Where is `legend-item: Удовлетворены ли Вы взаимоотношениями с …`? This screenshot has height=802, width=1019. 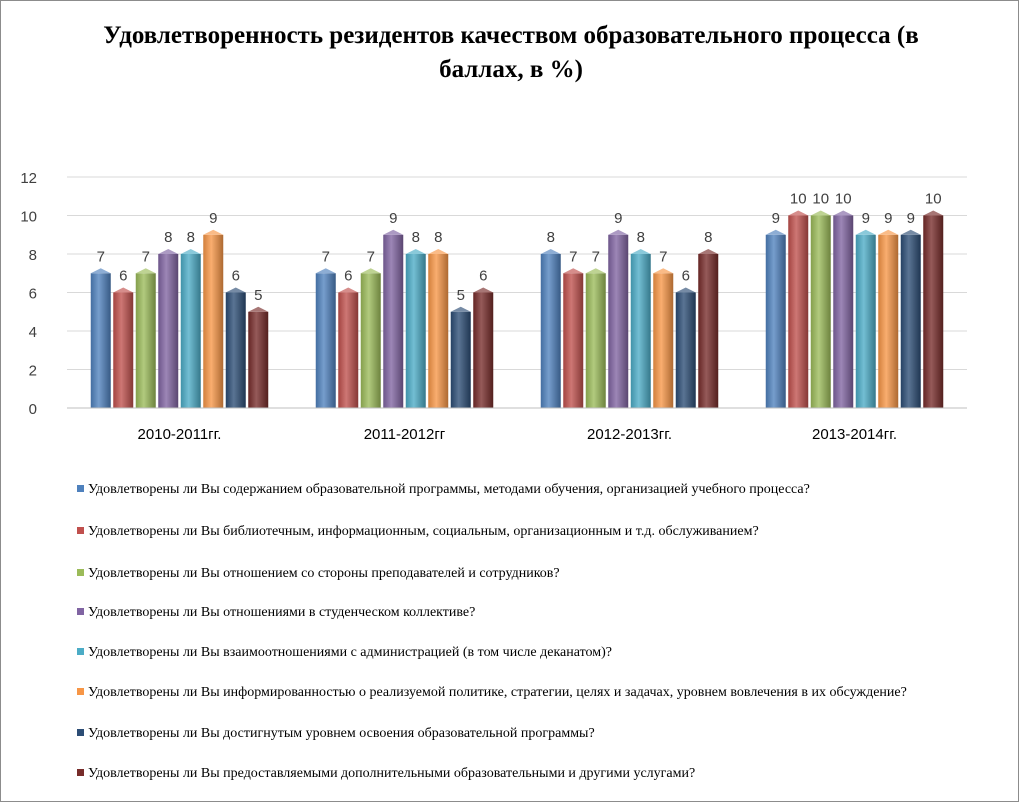
legend-item: Удовлетворены ли Вы взаимоотношениями с … is located at coordinates (527, 652).